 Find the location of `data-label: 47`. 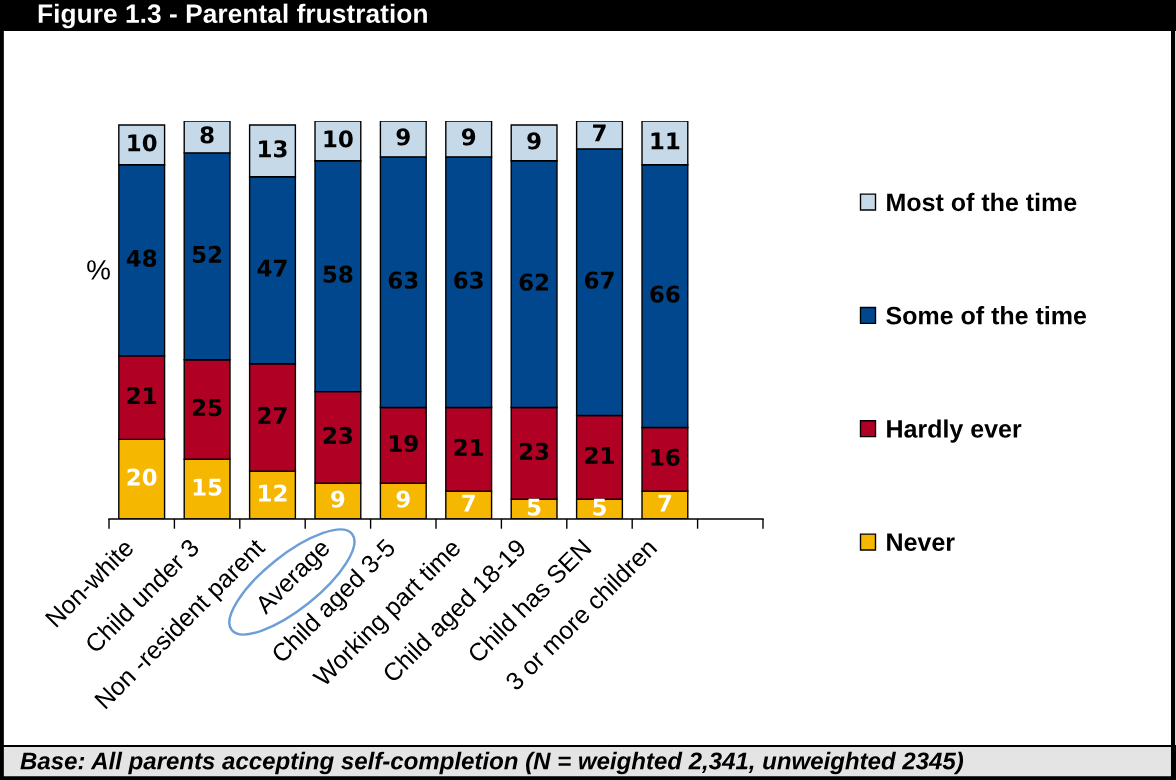

data-label: 47 is located at coordinates (272, 268).